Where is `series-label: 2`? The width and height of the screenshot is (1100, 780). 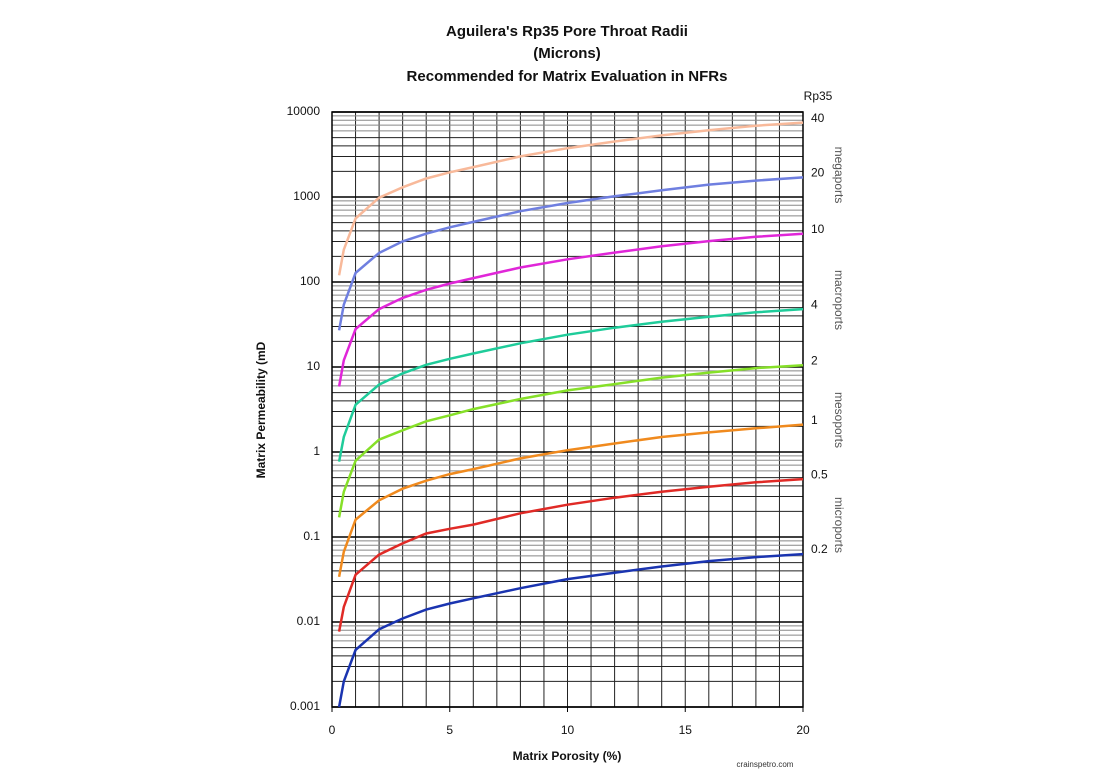 series-label: 2 is located at coordinates (814, 360).